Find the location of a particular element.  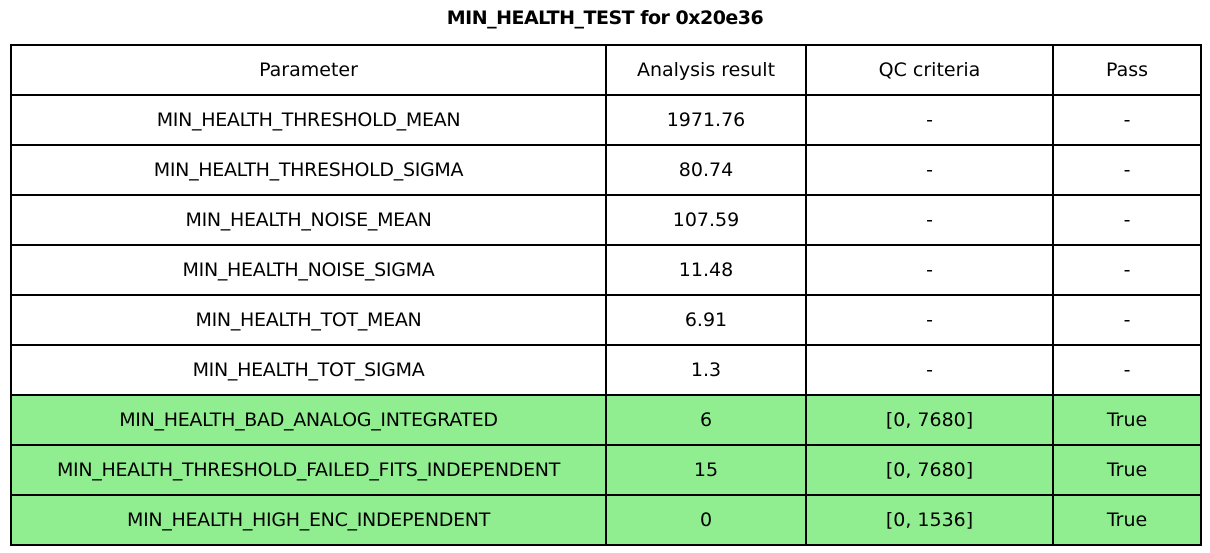

result-cell: 6.91 is located at coordinates (706, 320).